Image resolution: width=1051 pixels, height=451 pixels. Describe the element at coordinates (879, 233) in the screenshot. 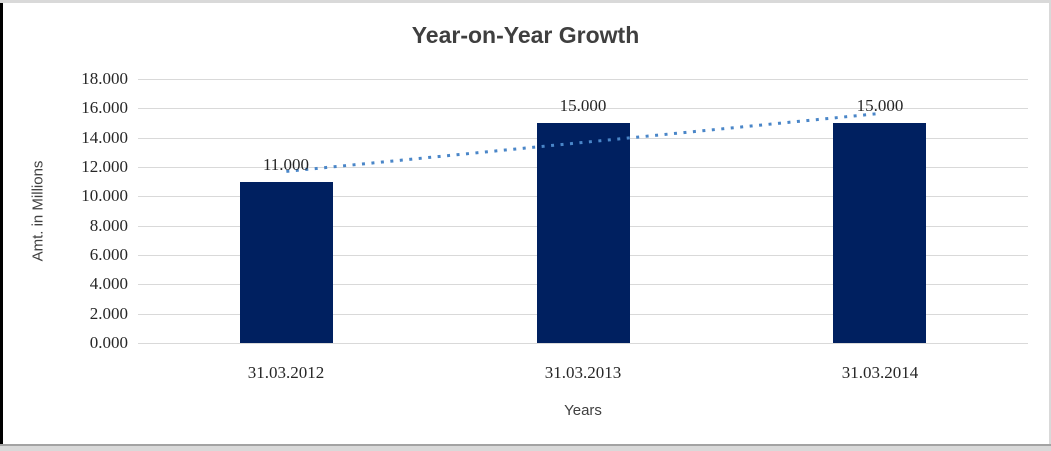

I see `bar-31.03.2014` at that location.